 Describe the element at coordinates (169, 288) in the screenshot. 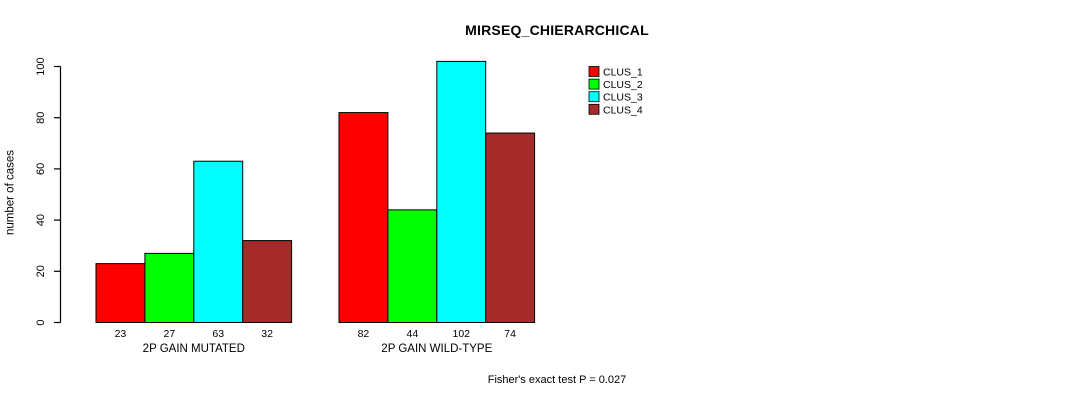

I see `bar-clus_2-group1` at that location.